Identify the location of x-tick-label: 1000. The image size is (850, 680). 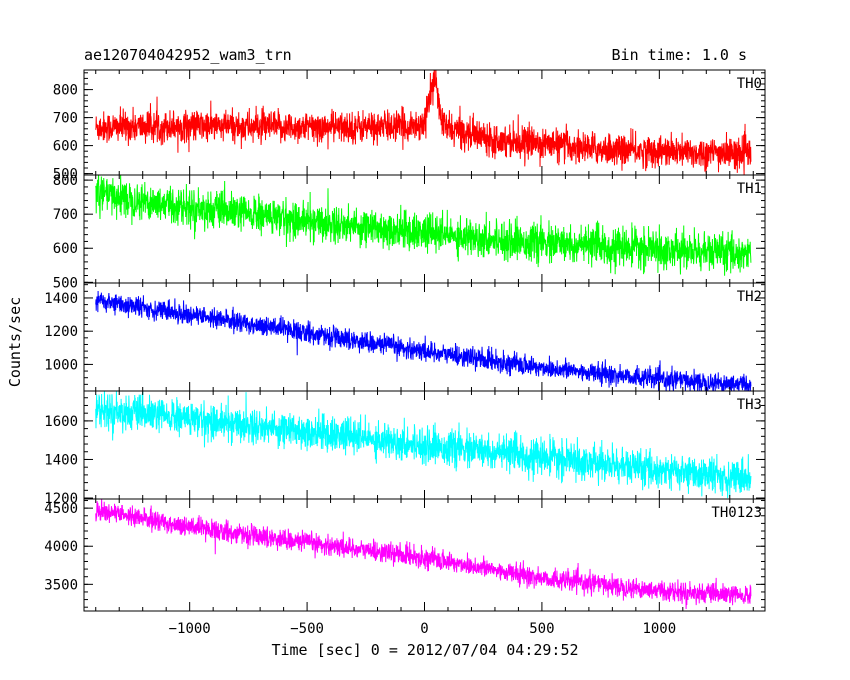
(659, 629).